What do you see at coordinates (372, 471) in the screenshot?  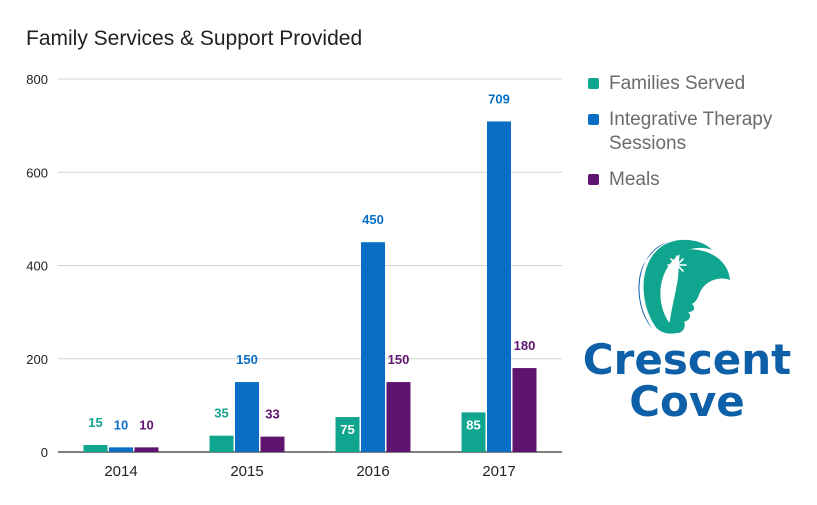 I see `x-tick-label: 2016` at bounding box center [372, 471].